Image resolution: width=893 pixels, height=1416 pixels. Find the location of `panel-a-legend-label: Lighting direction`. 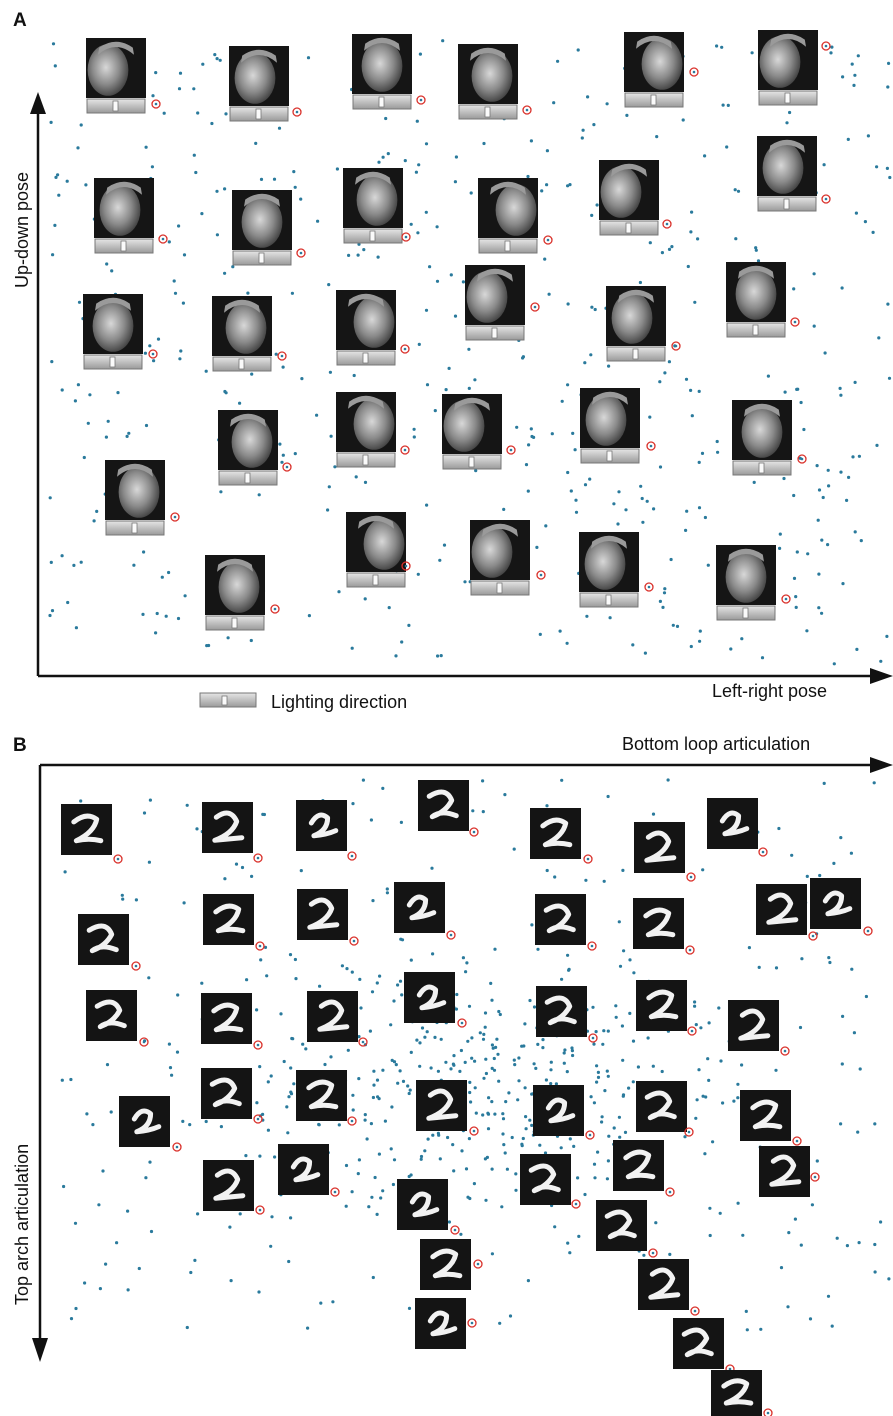

panel-a-legend-label: Lighting direction is located at coordinates (339, 702).